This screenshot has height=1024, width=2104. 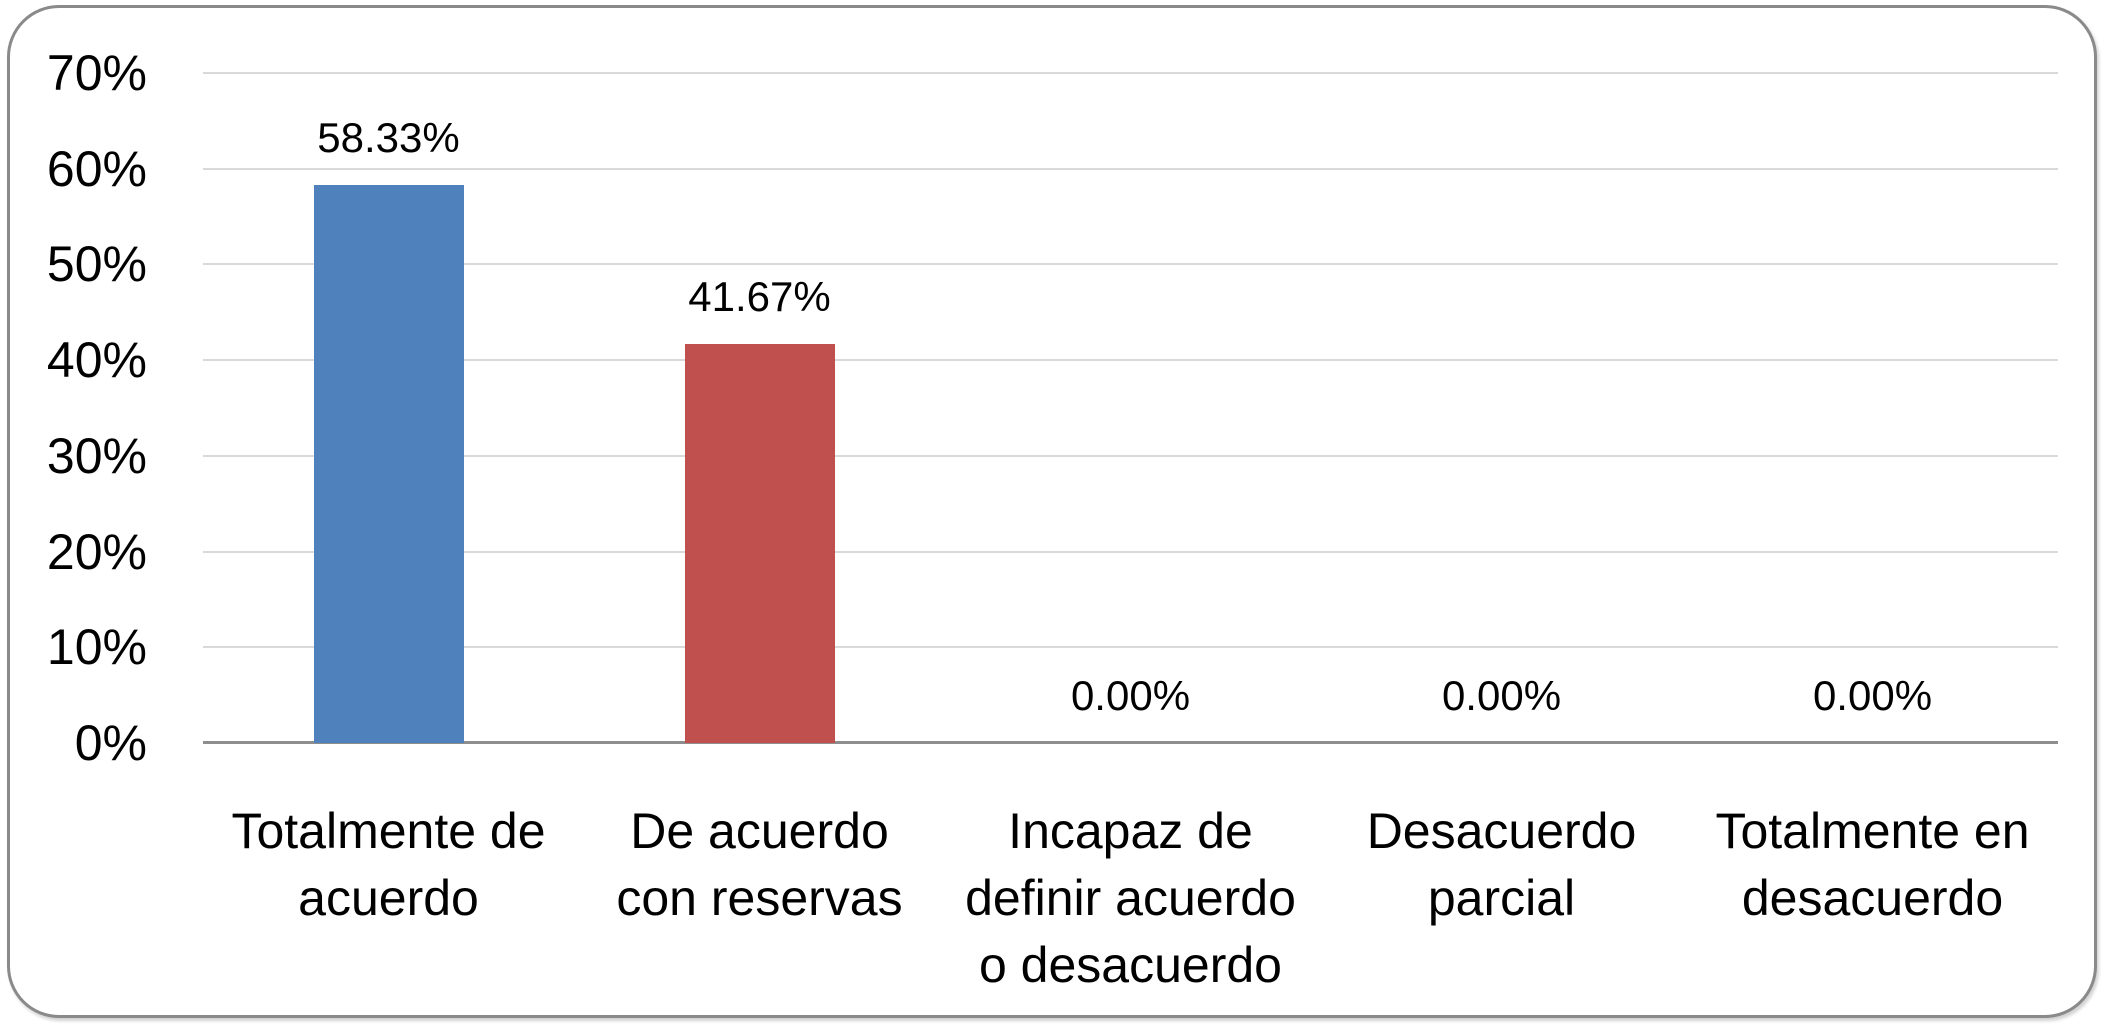 What do you see at coordinates (1130, 742) in the screenshot?
I see `x-axis-line` at bounding box center [1130, 742].